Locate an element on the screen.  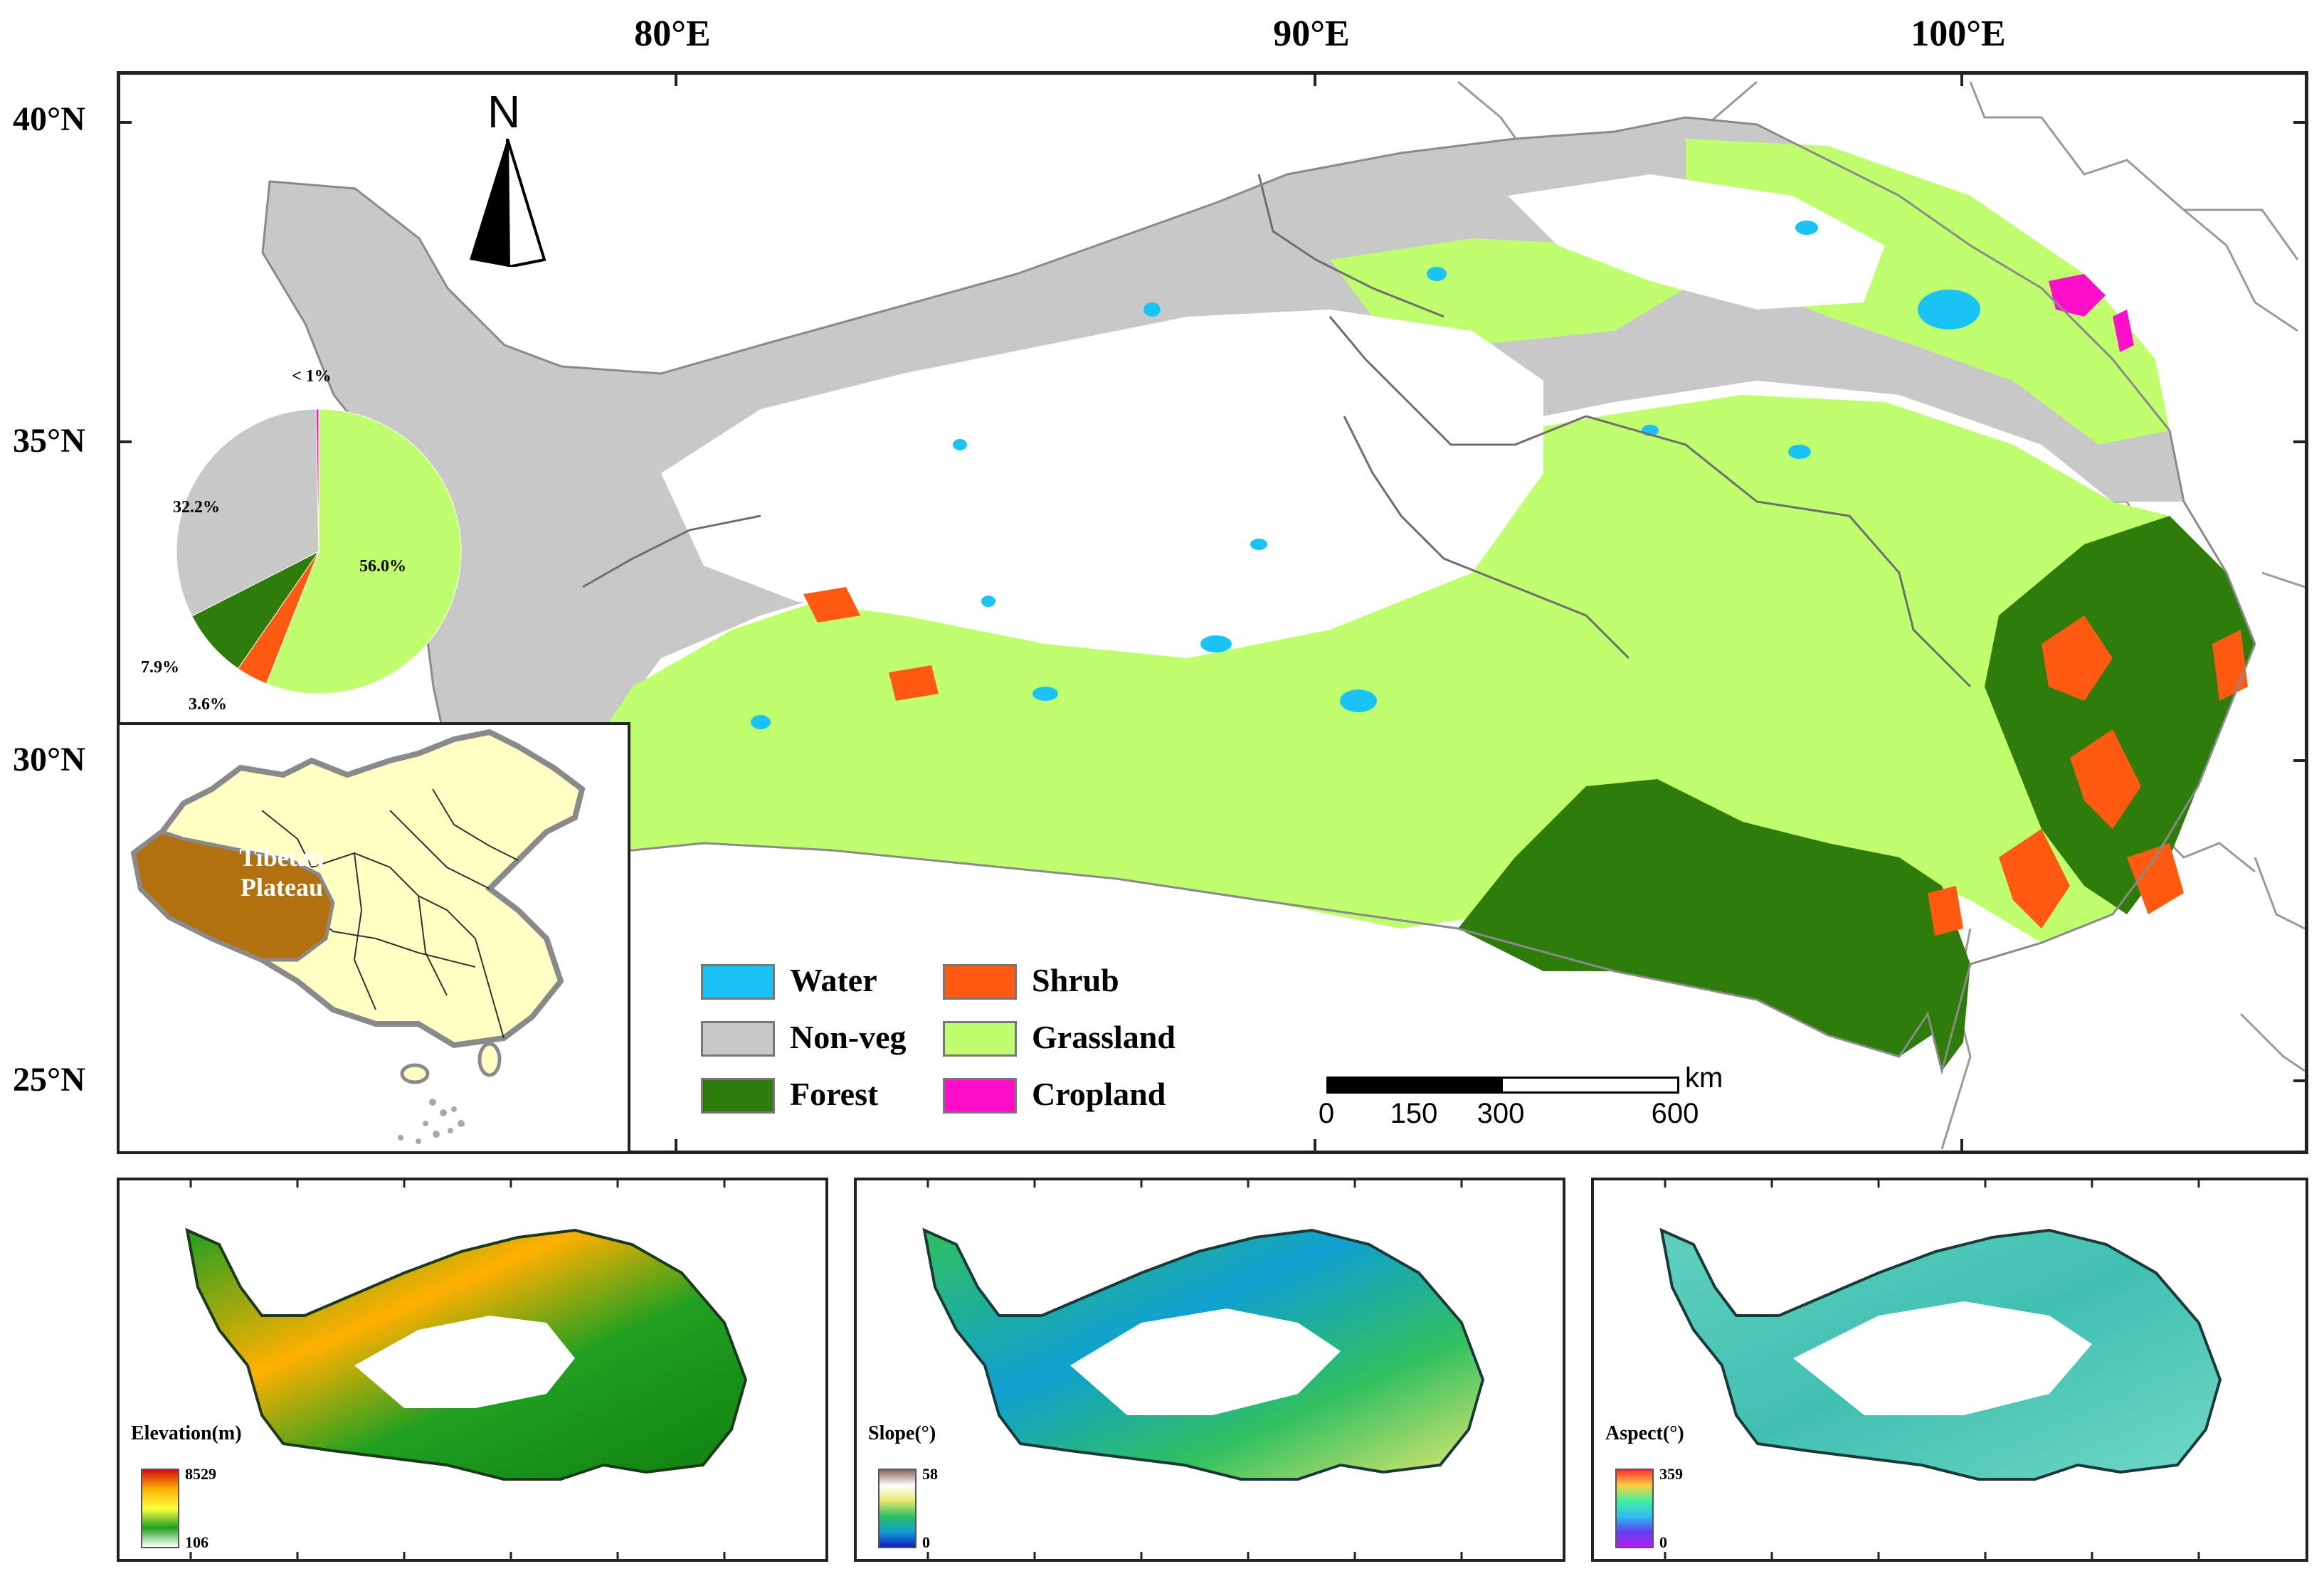
pie-slice-forest is located at coordinates (255, 610).